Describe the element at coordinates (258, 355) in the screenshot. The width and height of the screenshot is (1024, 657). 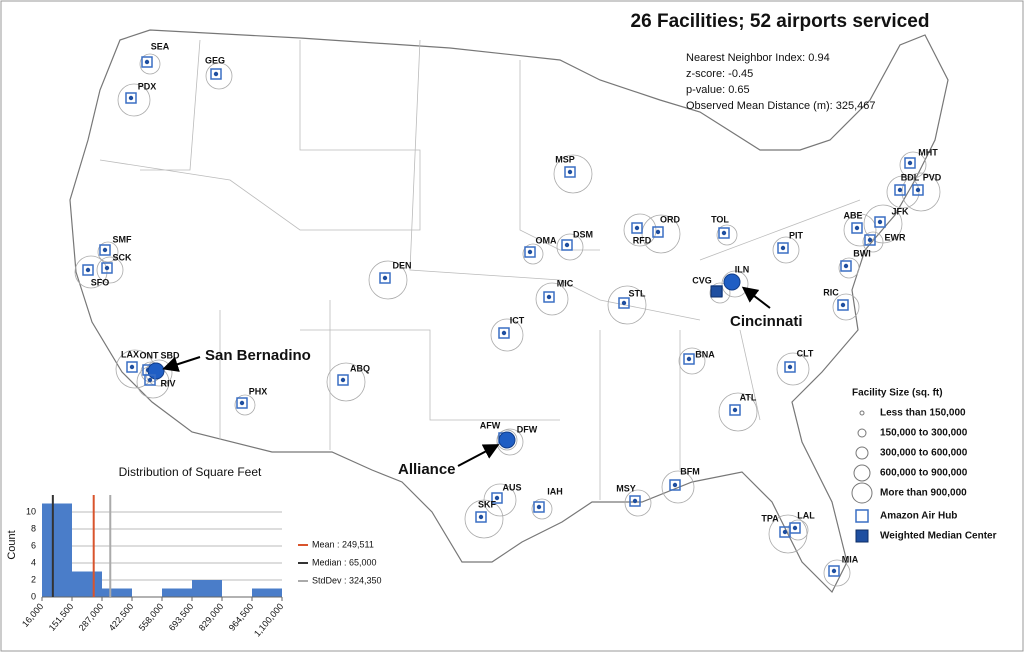
I see `callout-label: San Bernadino` at that location.